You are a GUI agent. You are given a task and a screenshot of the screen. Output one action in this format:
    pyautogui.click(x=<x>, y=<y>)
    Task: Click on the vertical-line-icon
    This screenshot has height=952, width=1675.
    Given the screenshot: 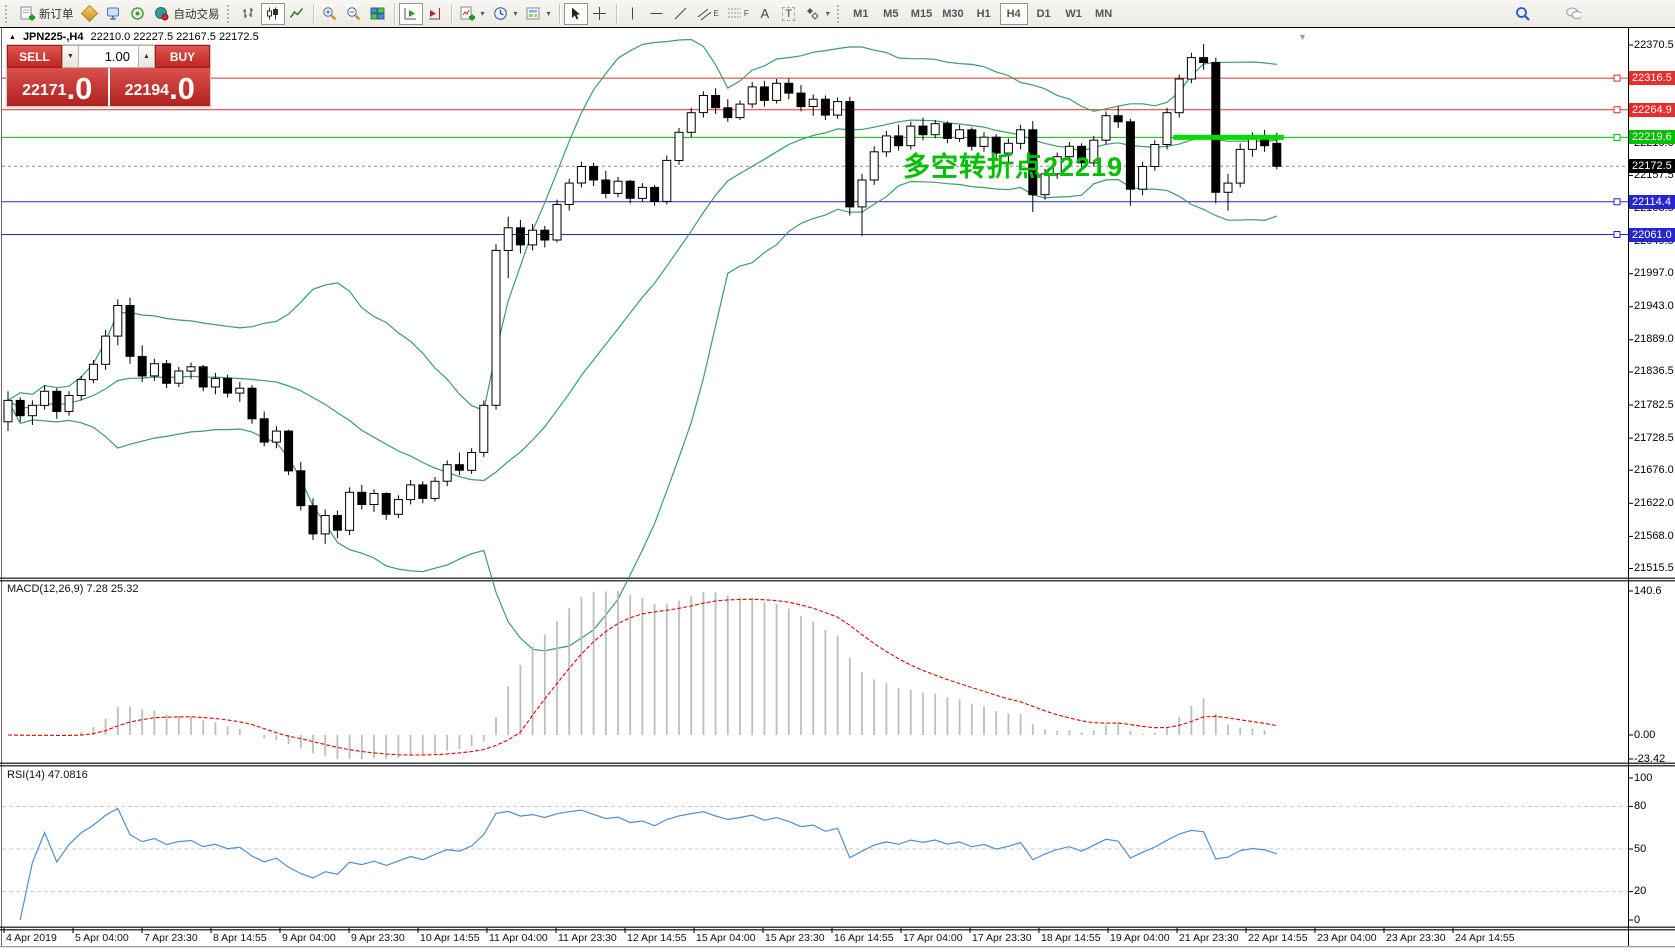 What is the action you would take?
    pyautogui.click(x=633, y=14)
    